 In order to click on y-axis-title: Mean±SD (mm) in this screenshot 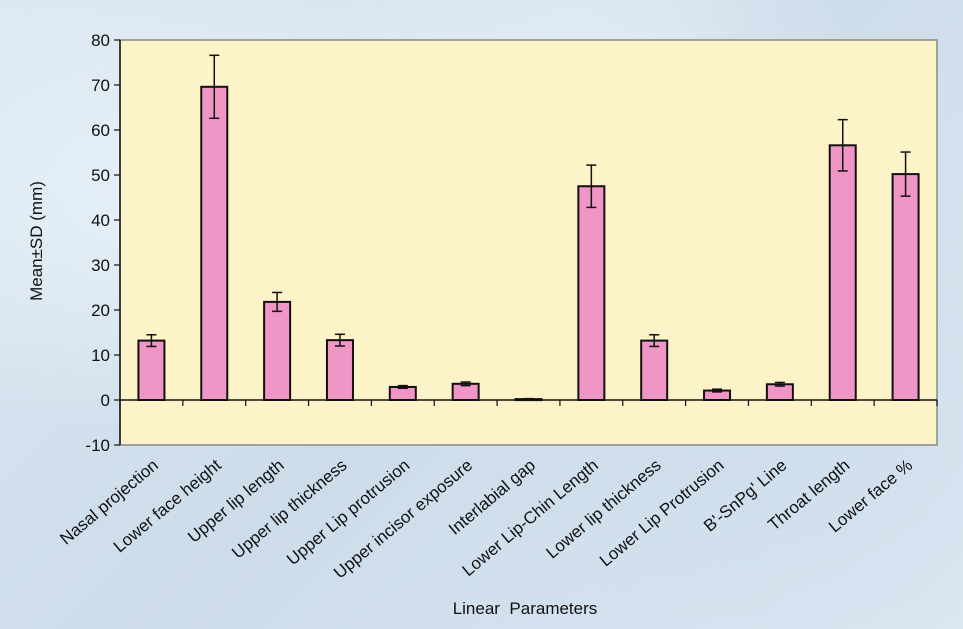, I will do `click(36, 241)`.